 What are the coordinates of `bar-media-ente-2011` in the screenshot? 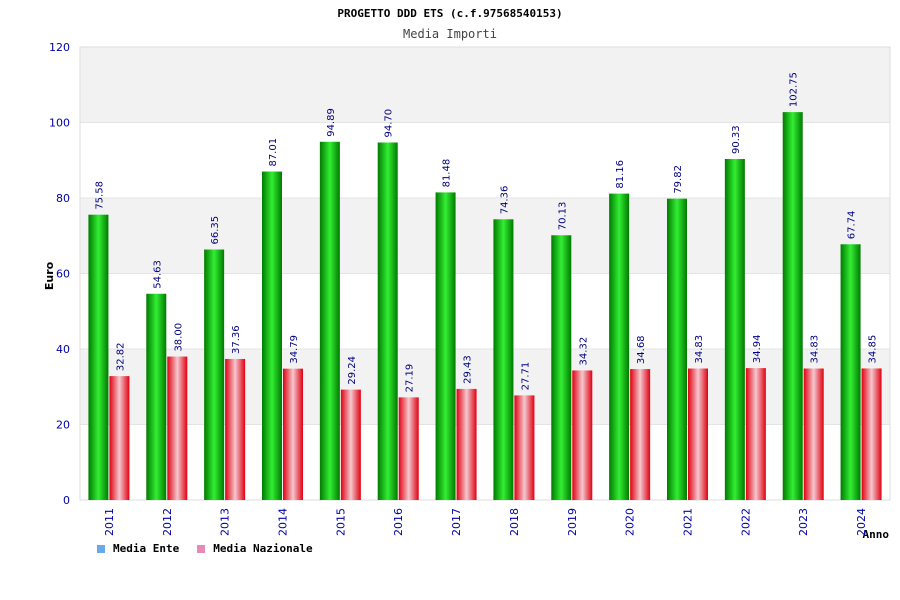 It's located at (98, 357).